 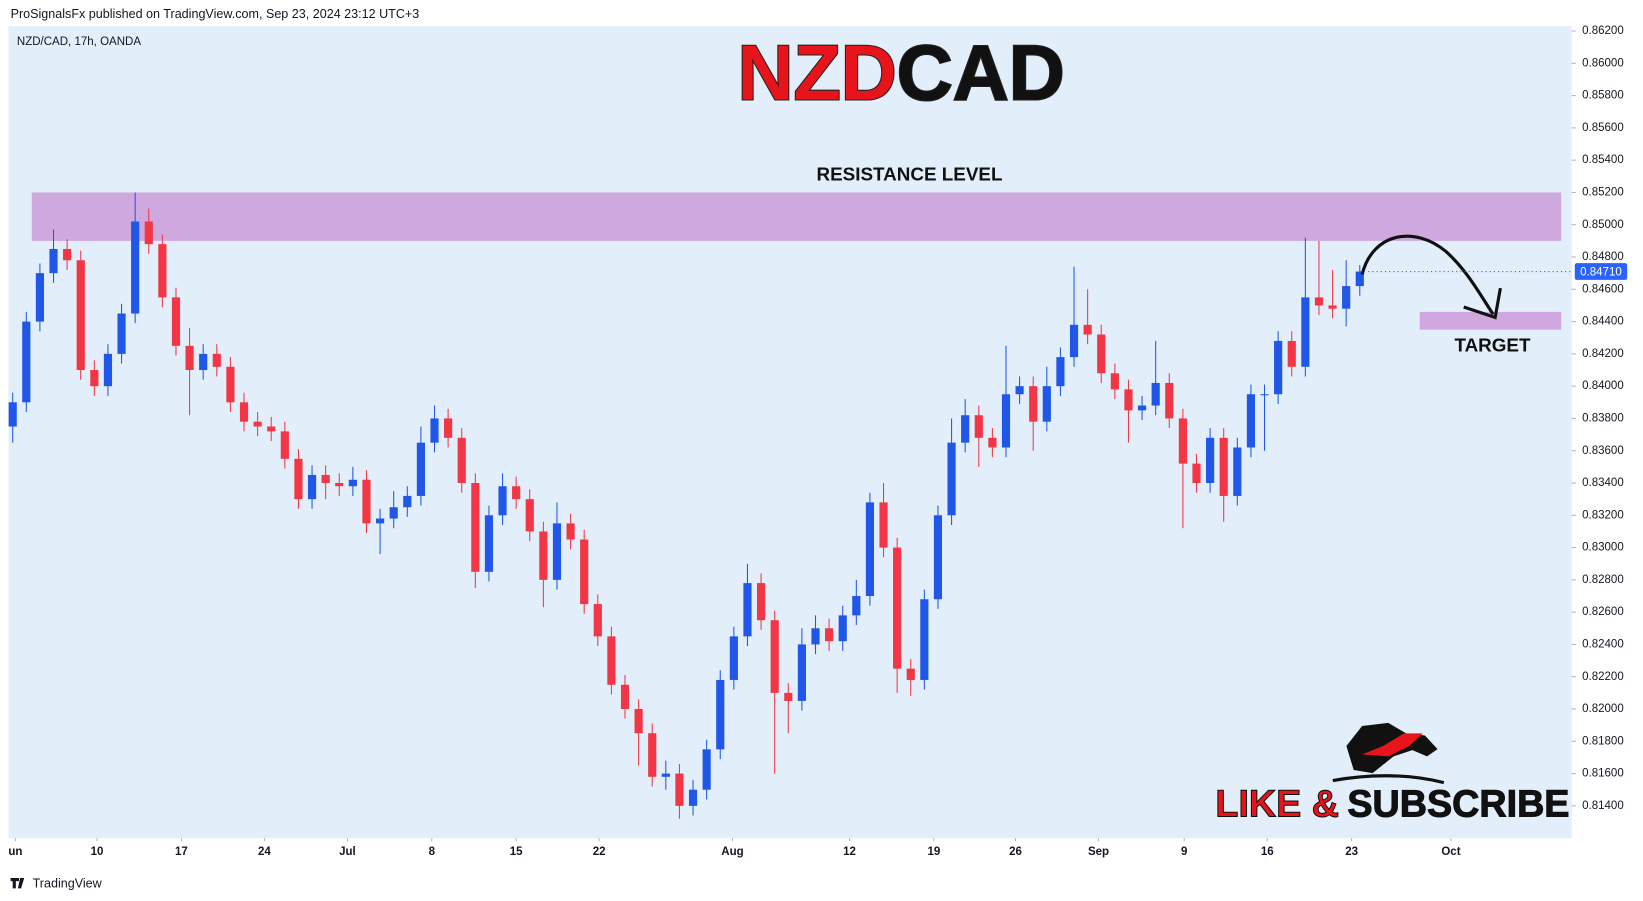 I want to click on x-tick-label: 10, so click(x=97, y=852).